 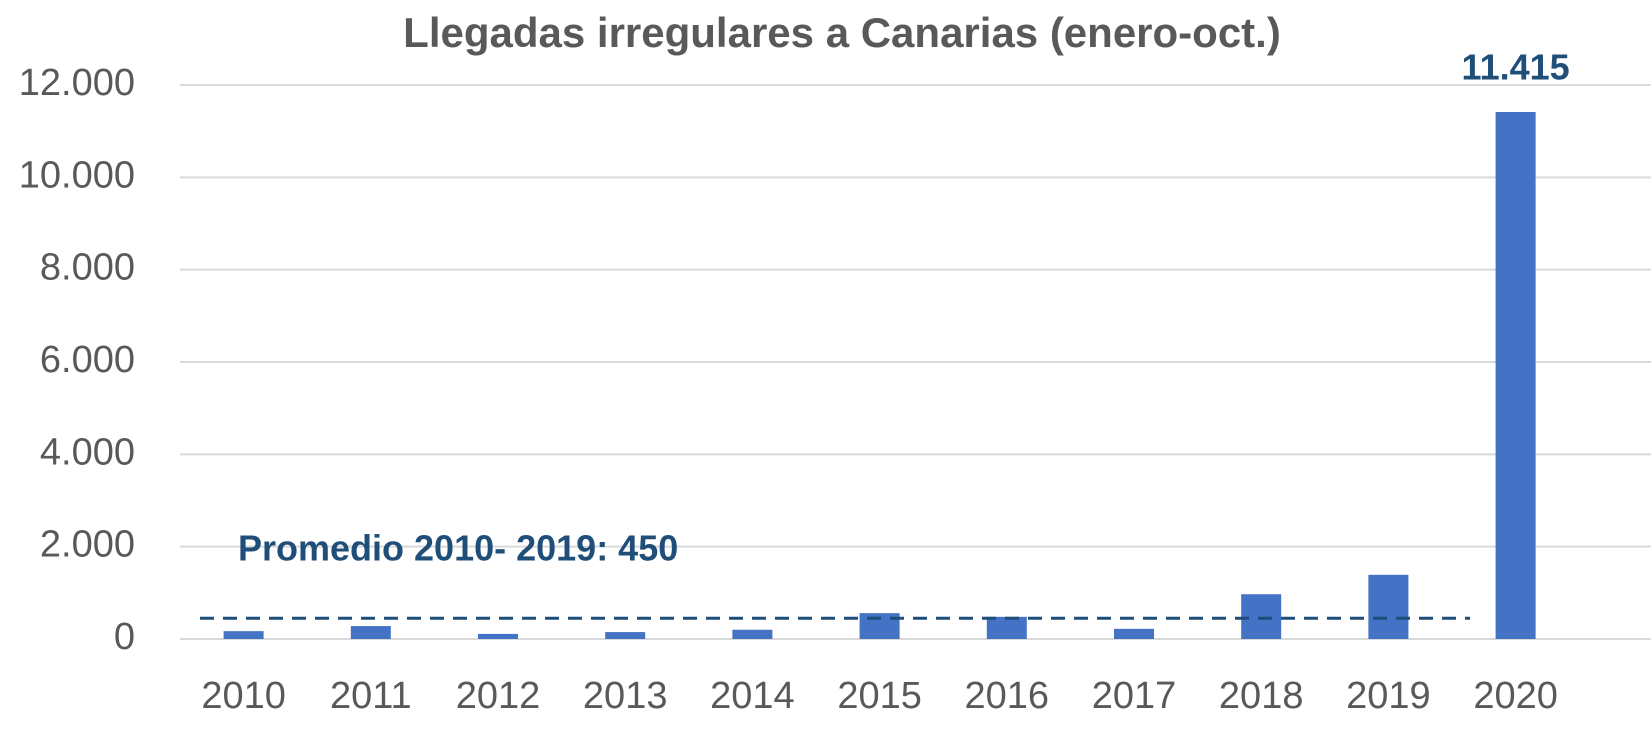 What do you see at coordinates (752, 696) in the screenshot?
I see `x-tick-label: 2014` at bounding box center [752, 696].